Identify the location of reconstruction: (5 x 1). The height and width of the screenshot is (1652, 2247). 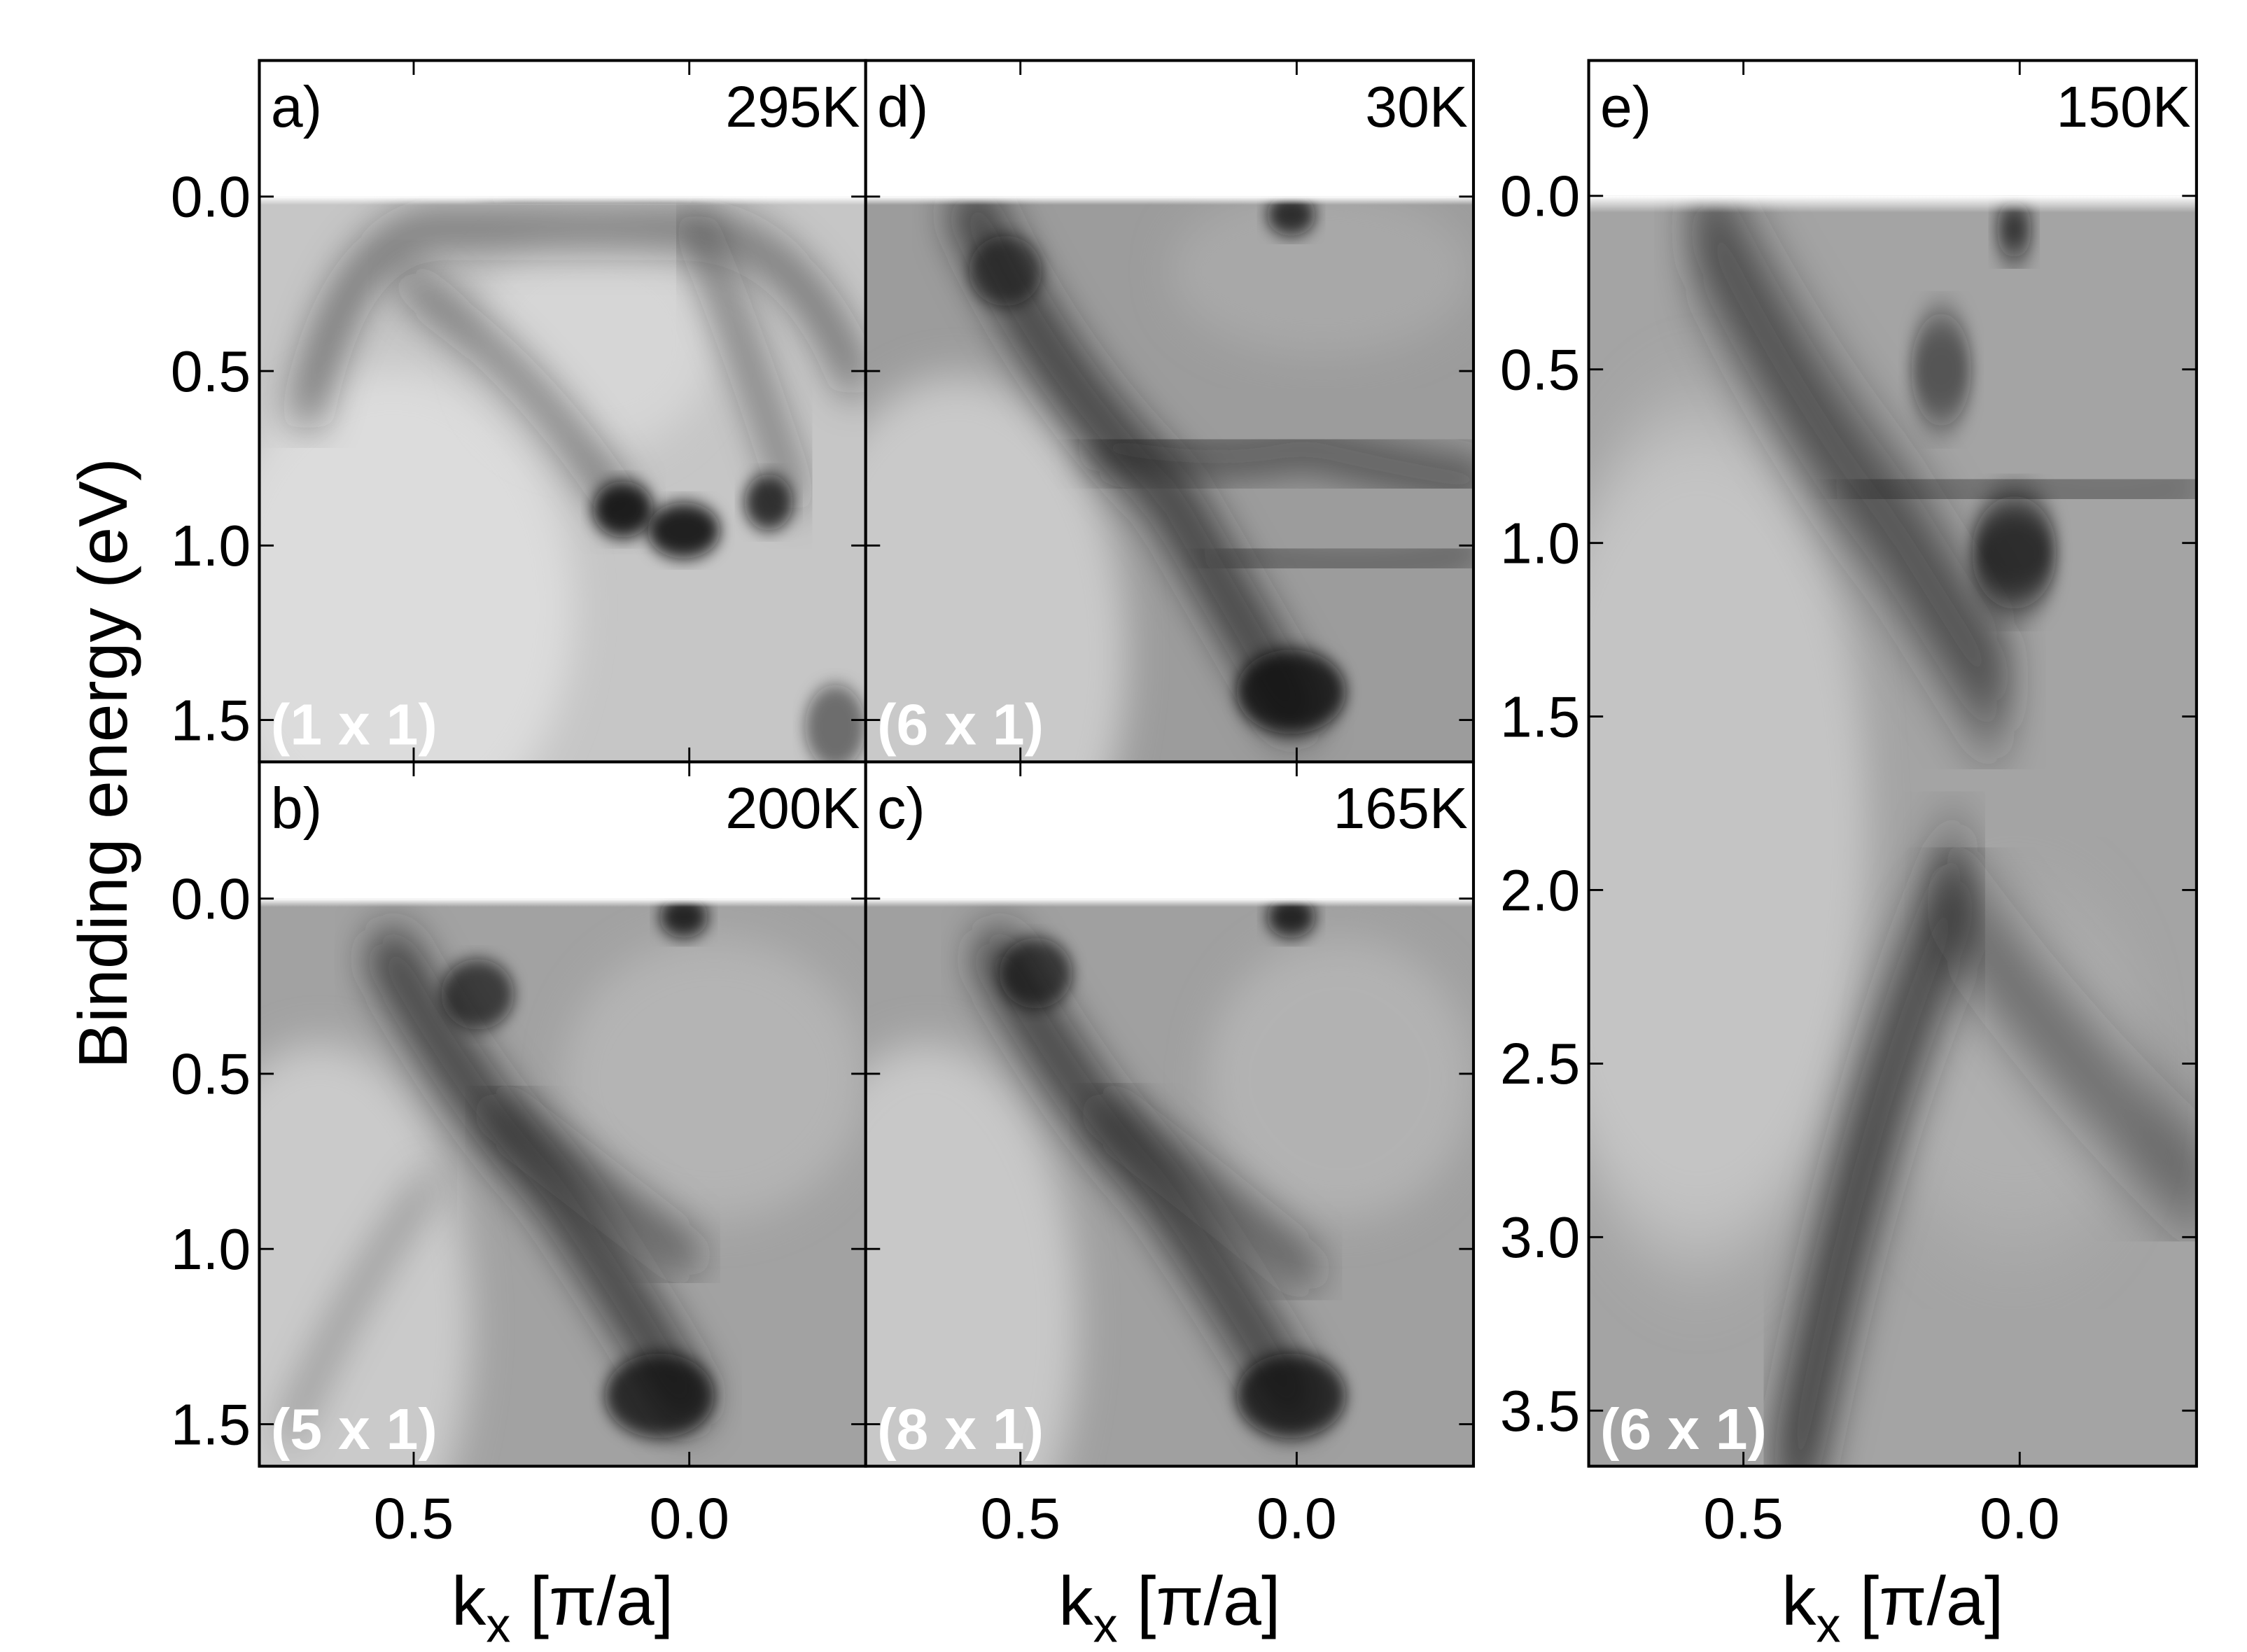
(354, 1429).